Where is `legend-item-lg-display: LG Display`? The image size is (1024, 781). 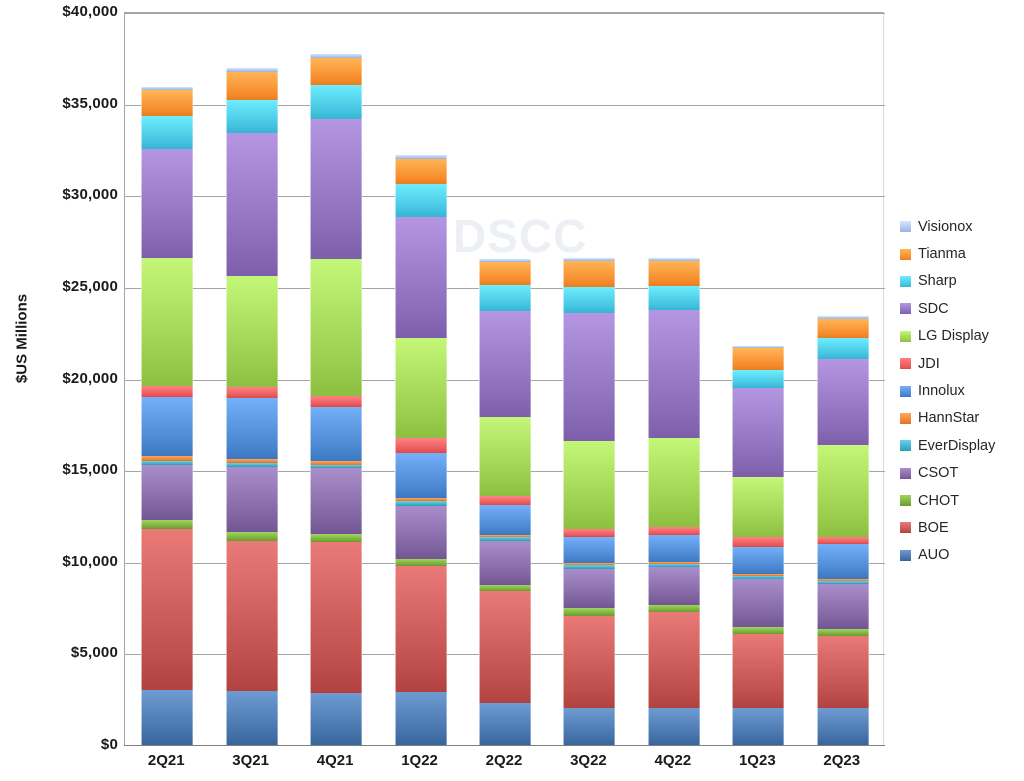
legend-item-lg-display: LG Display is located at coordinates (962, 336).